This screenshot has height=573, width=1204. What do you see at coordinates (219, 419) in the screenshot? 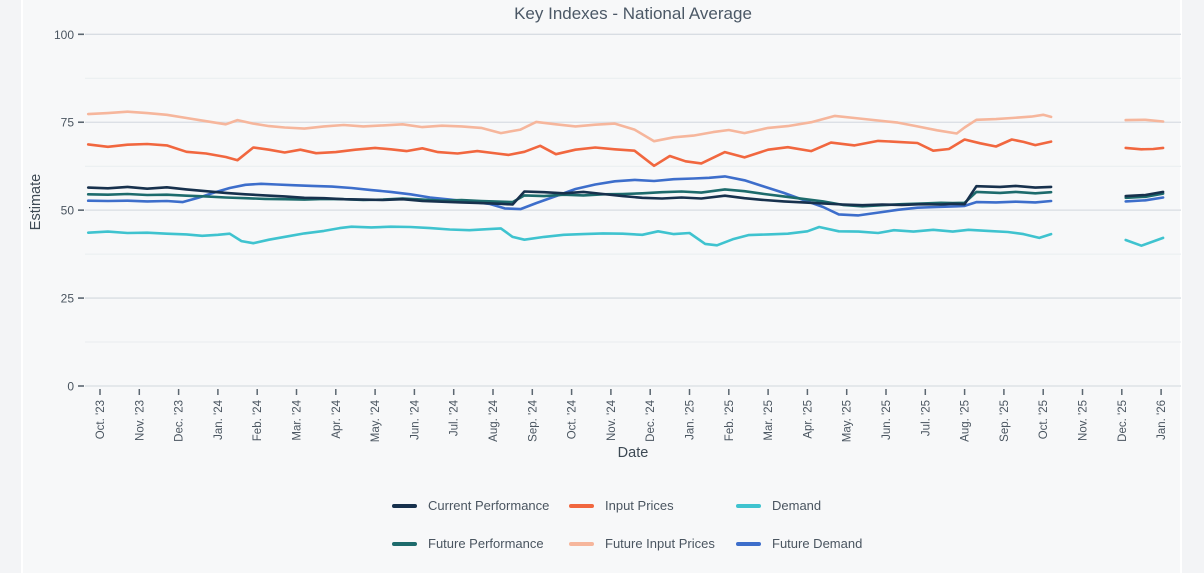
I see `x-tick-label: Jan. '24` at bounding box center [219, 419].